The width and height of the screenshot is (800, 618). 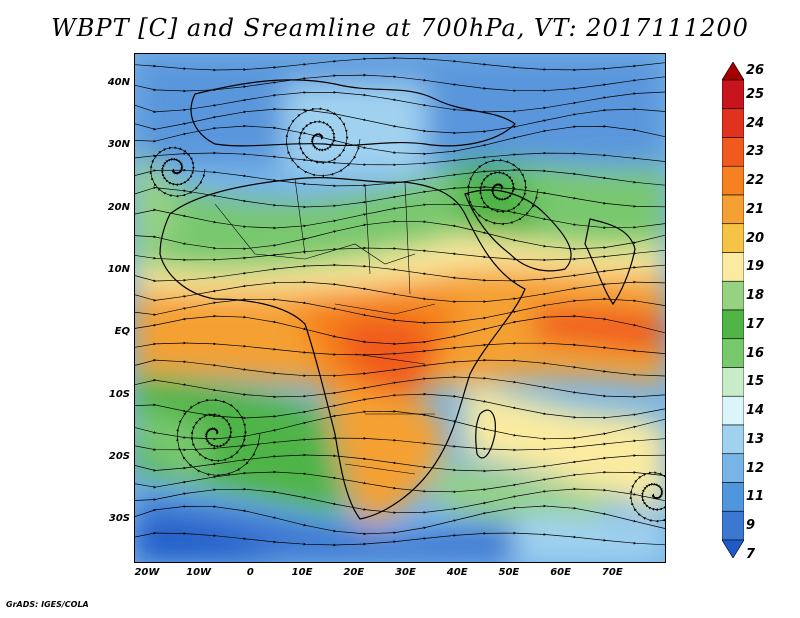 I want to click on lon-tick-label: 30E, so click(x=405, y=572).